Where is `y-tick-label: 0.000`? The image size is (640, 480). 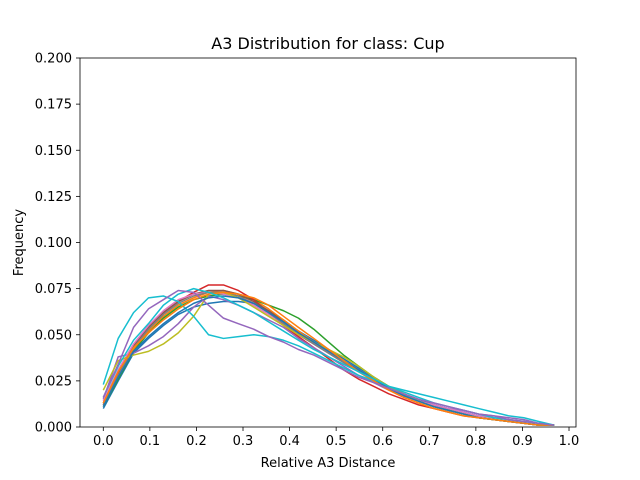
y-tick-label: 0.000 is located at coordinates (53, 428).